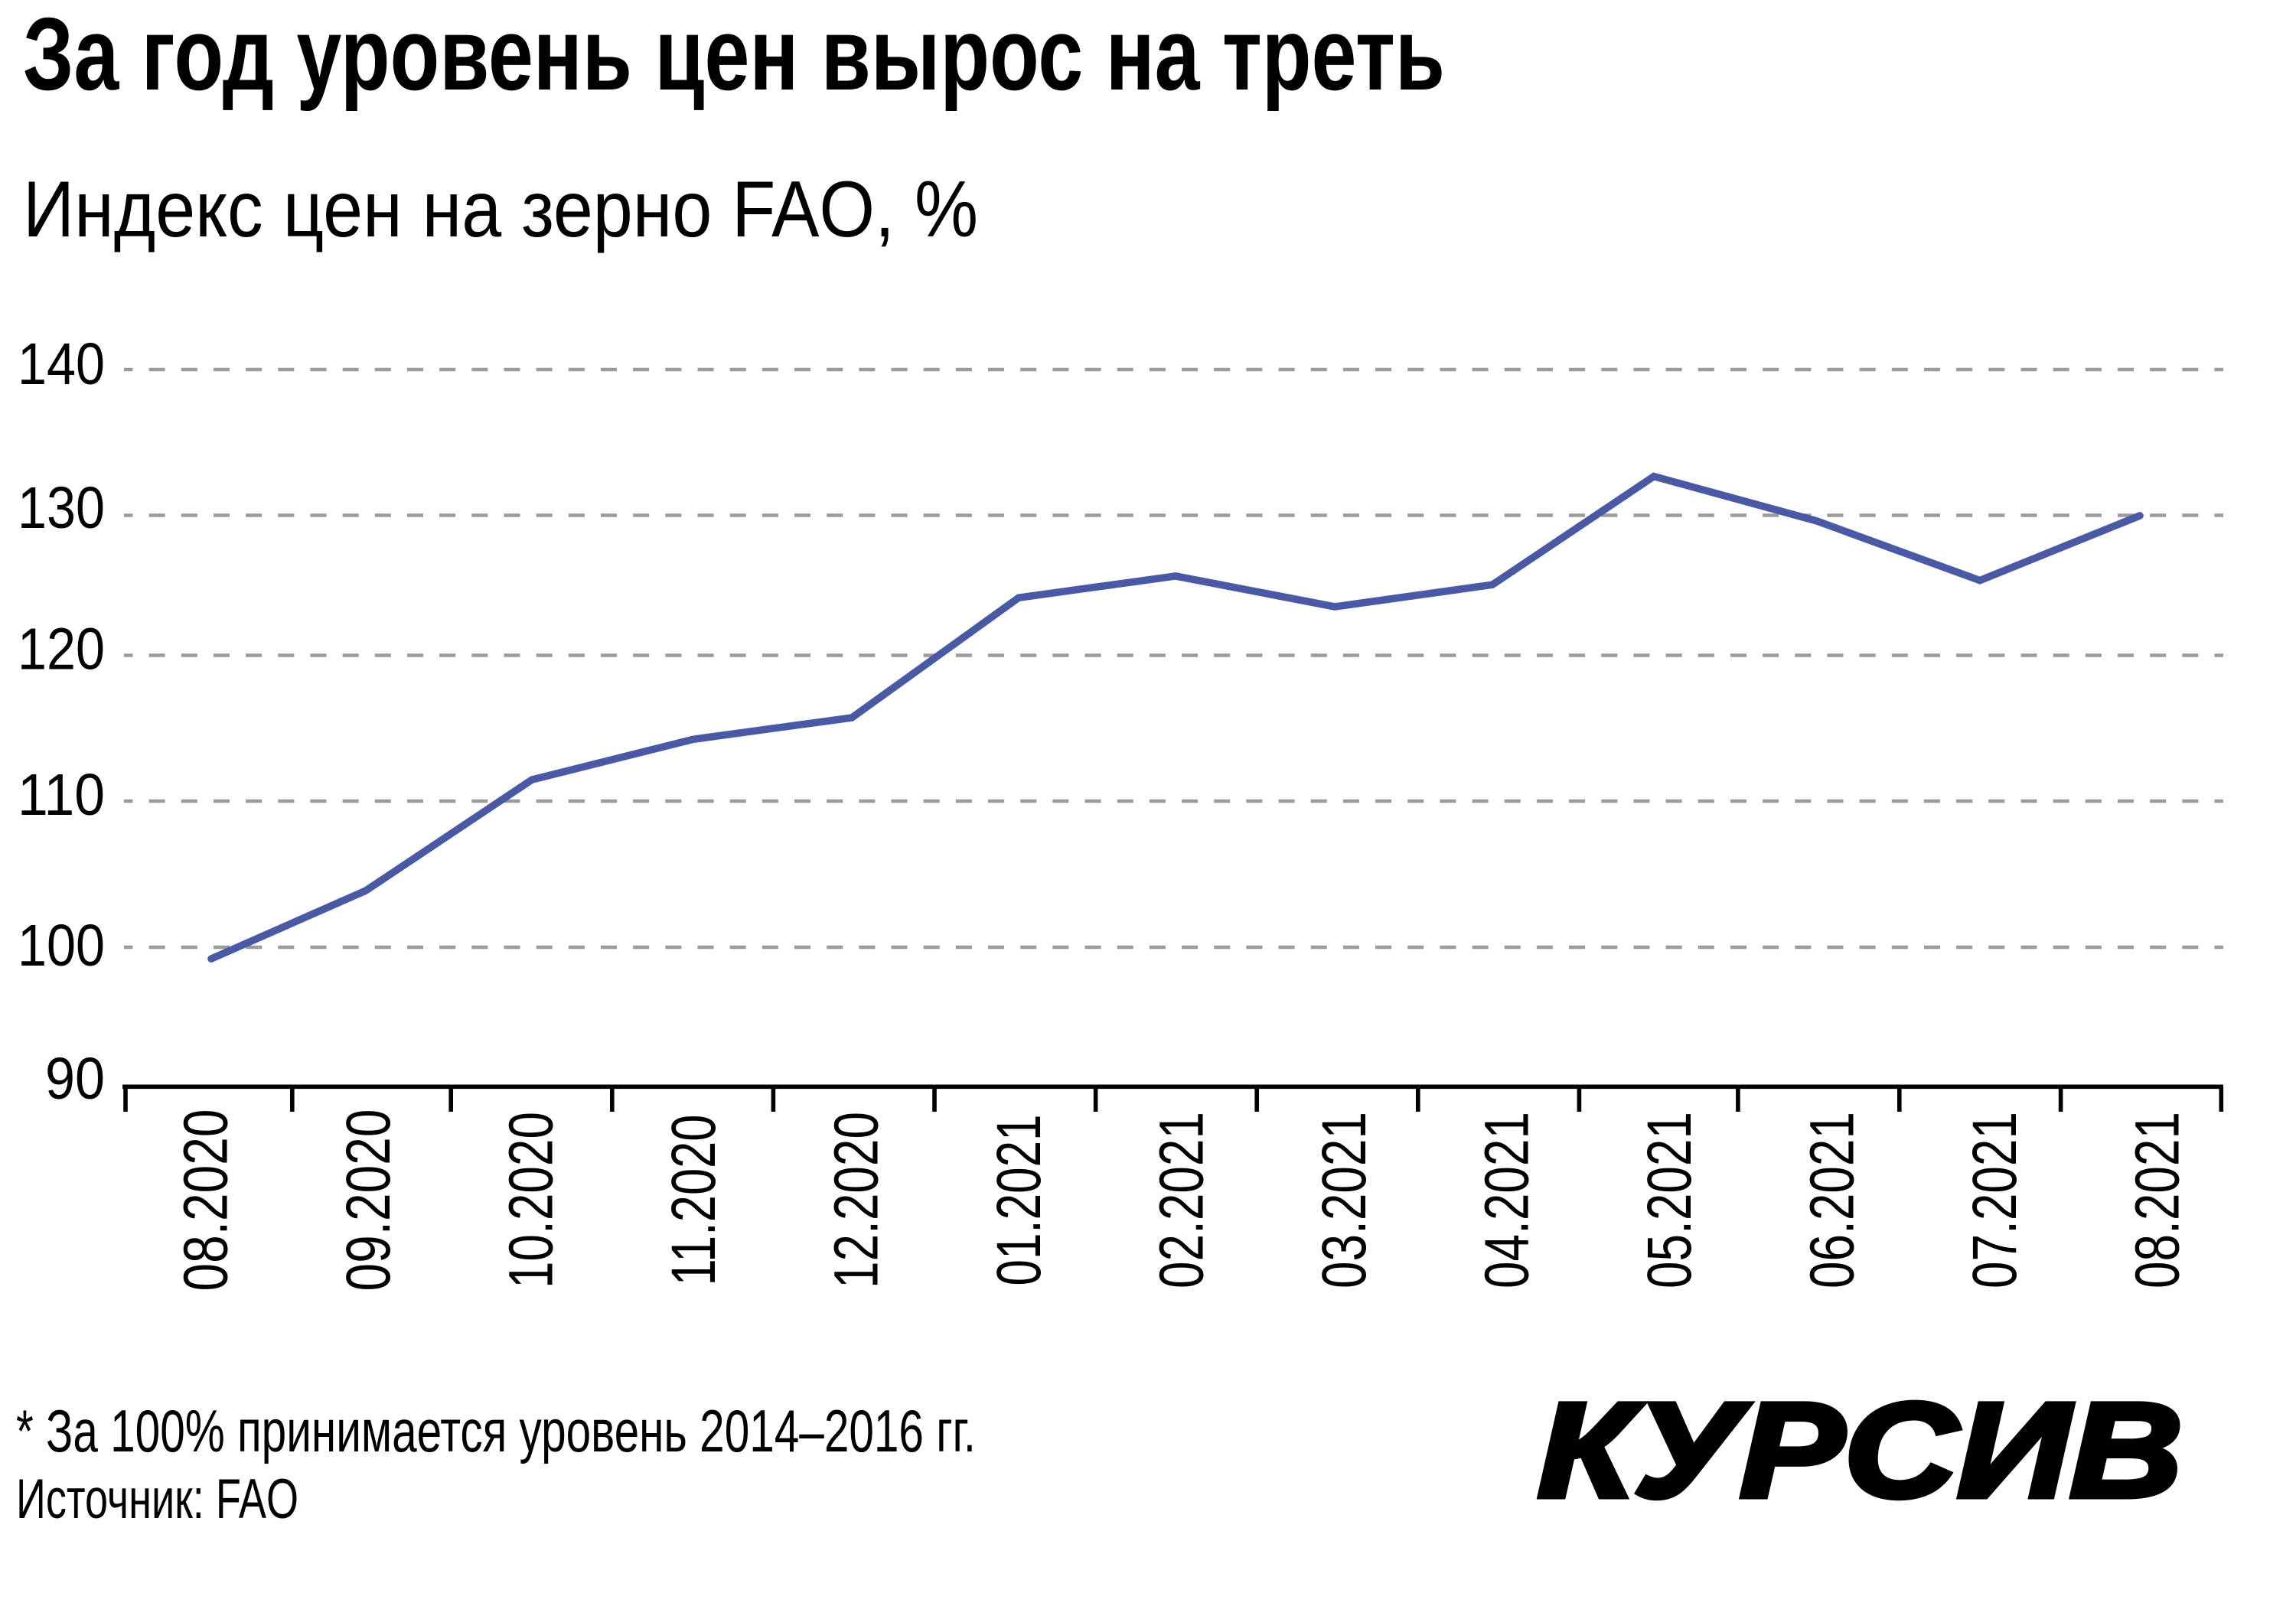 The height and width of the screenshot is (1606, 2296). What do you see at coordinates (368, 1200) in the screenshot?
I see `svg-text: 09.2020` at bounding box center [368, 1200].